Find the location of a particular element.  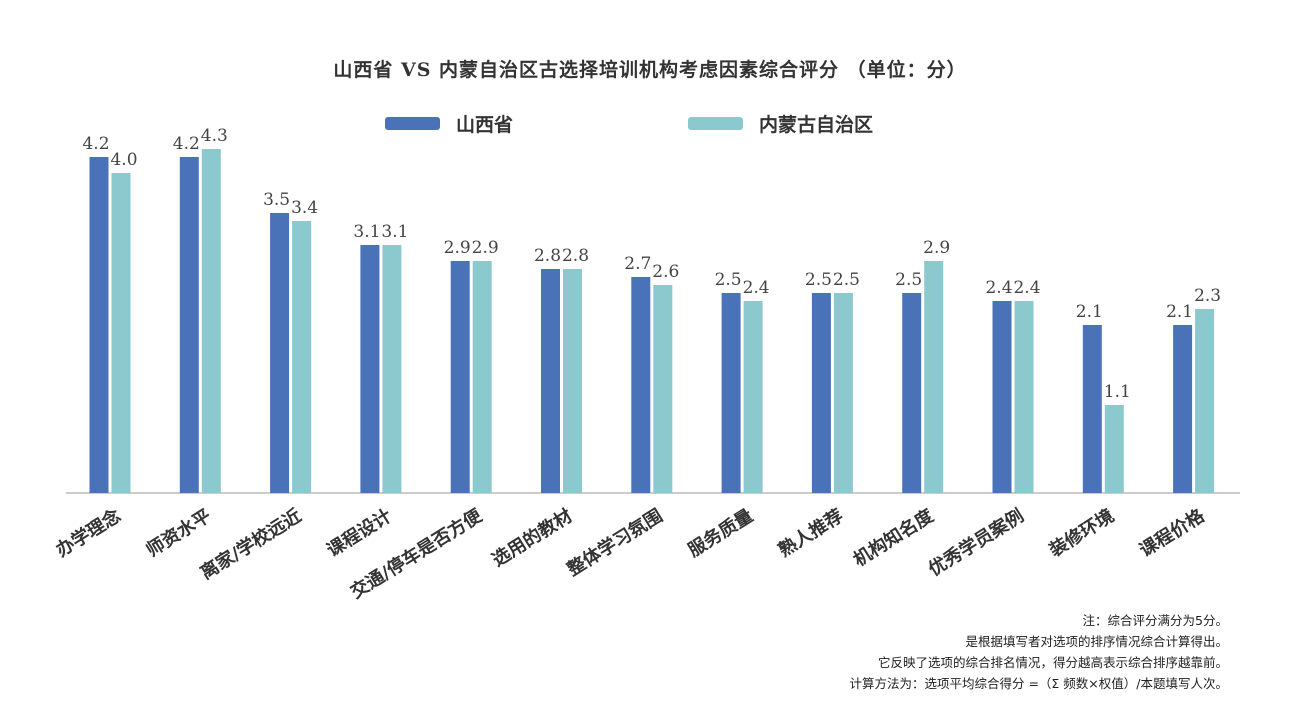

footnote-line: 它反映了选项的综合排名情况，得分越高表示综合排序越靠前。 is located at coordinates (1052, 662).